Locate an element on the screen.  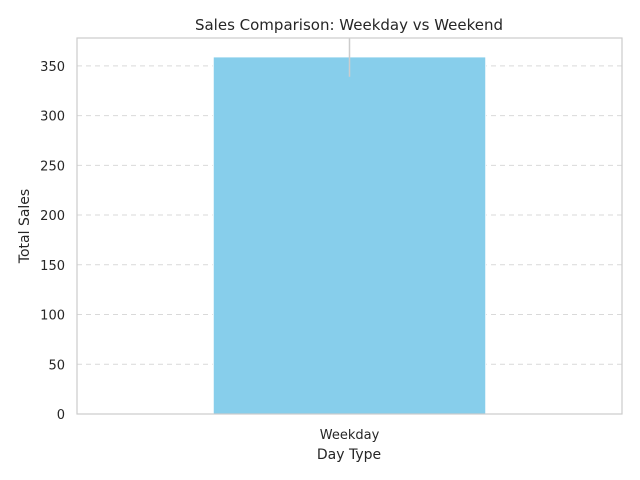
y-tick-label: 150 is located at coordinates (52, 266).